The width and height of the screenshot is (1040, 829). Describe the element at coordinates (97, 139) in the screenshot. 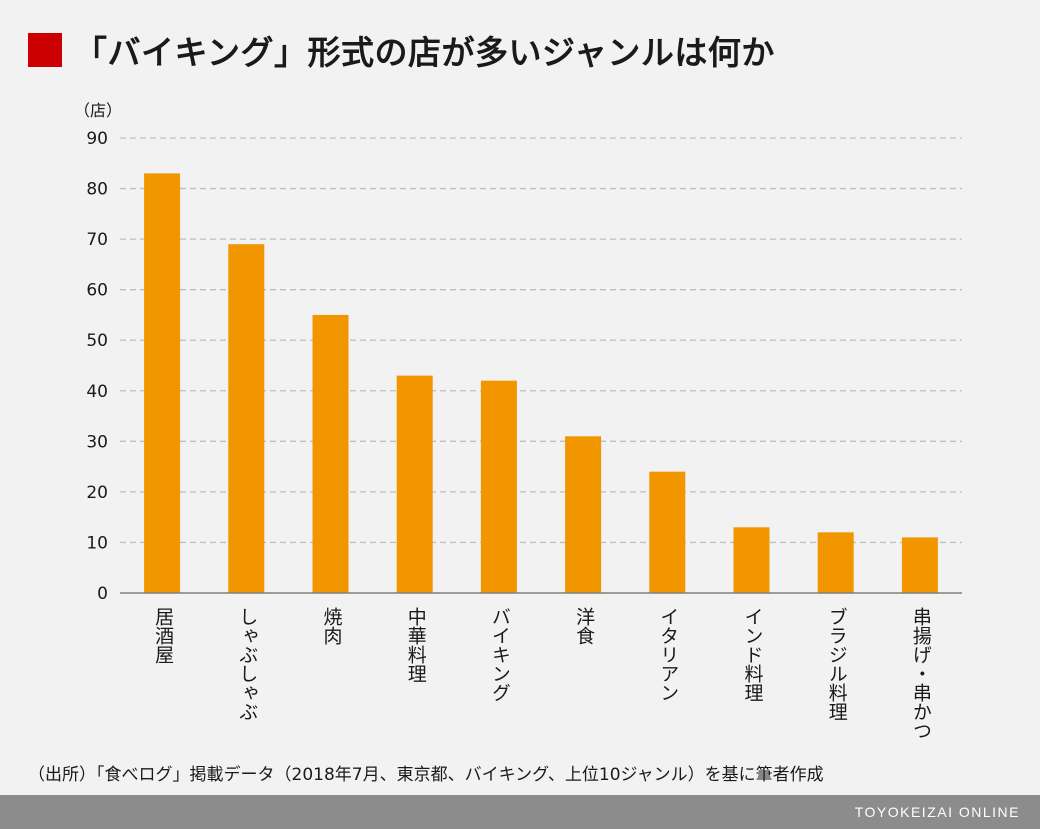

I see `y-tick-label: 90` at that location.